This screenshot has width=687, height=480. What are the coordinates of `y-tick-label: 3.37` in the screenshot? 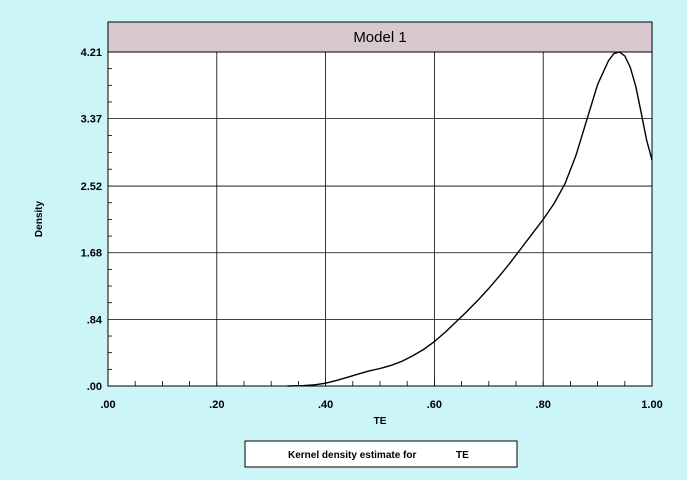 It's located at (91, 120).